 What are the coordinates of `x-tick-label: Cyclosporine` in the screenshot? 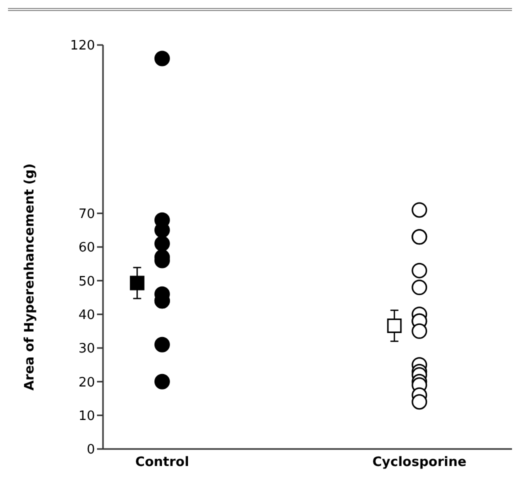 It's located at (419, 462).